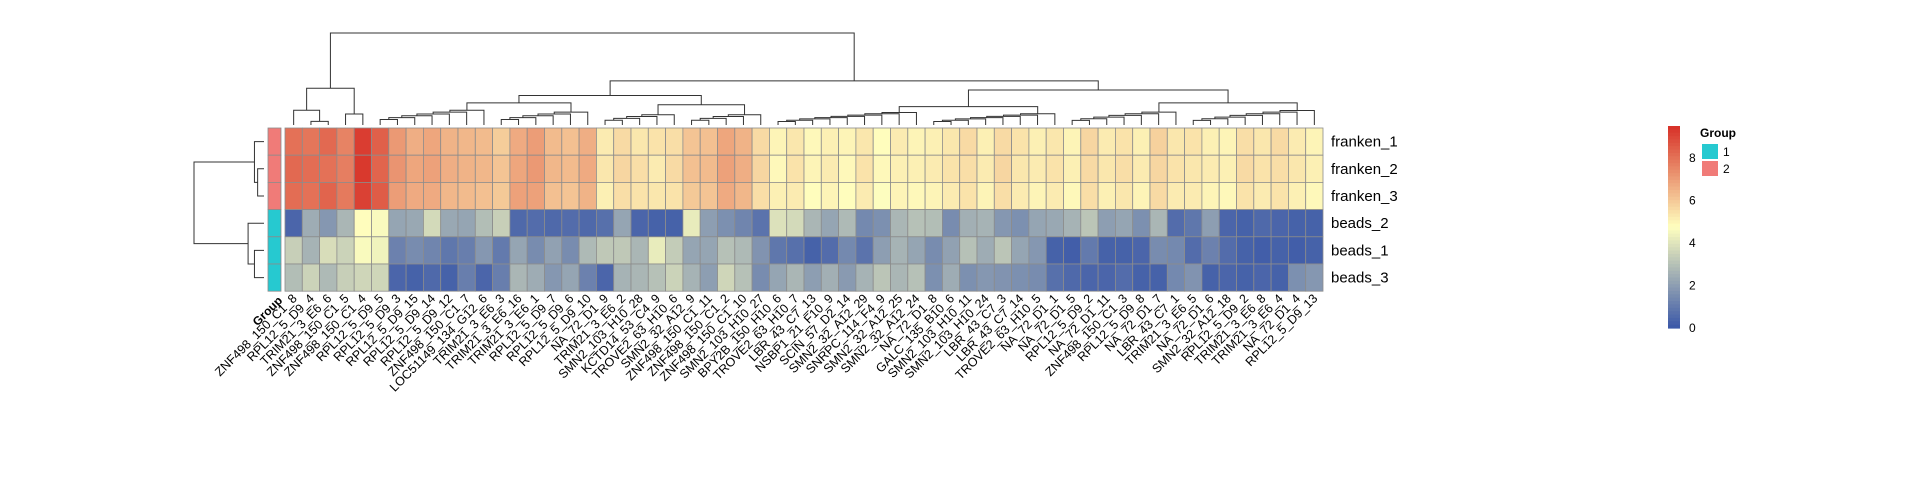 The height and width of the screenshot is (480, 1920). Describe the element at coordinates (1692, 243) in the screenshot. I see `colorbar-tick-label: 4` at that location.